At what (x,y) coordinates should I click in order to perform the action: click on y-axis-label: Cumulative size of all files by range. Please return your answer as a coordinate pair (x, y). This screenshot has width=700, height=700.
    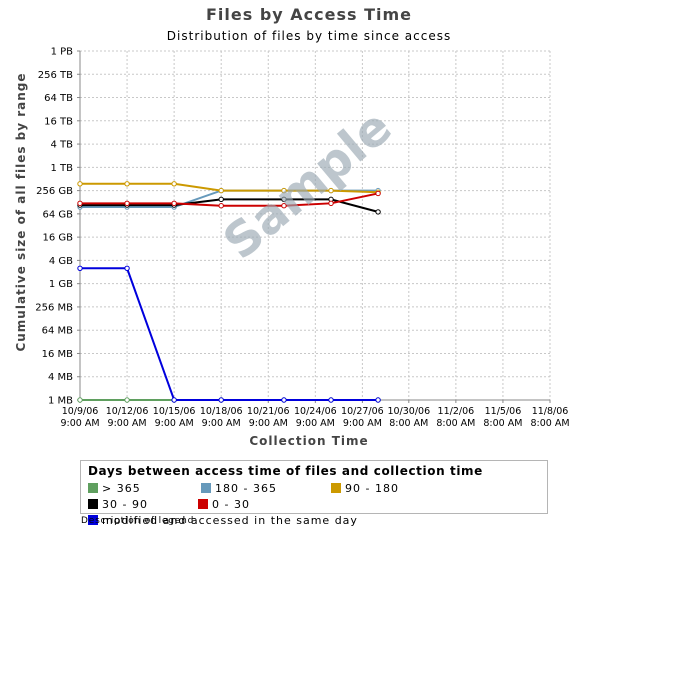
    Looking at the image, I should click on (21, 211).